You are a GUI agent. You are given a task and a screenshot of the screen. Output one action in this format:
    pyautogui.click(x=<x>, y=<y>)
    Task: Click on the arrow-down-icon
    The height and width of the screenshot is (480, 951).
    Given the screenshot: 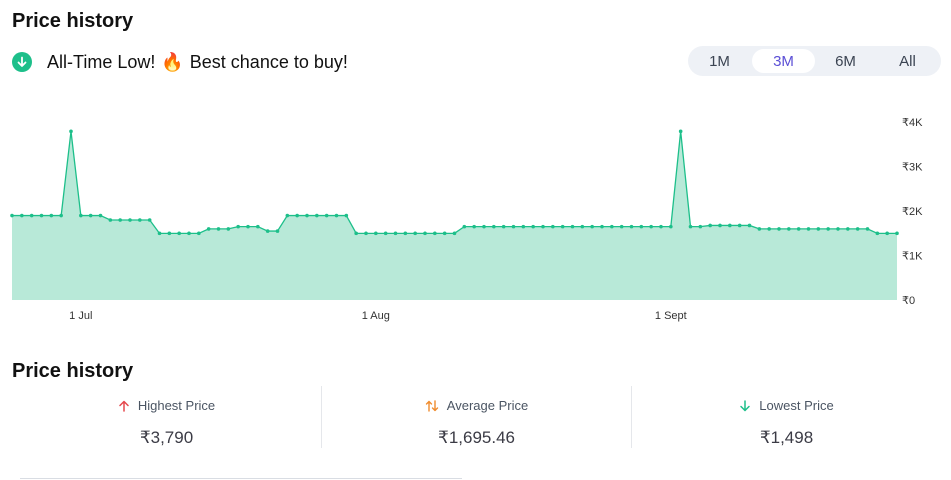 What is the action you would take?
    pyautogui.click(x=745, y=405)
    